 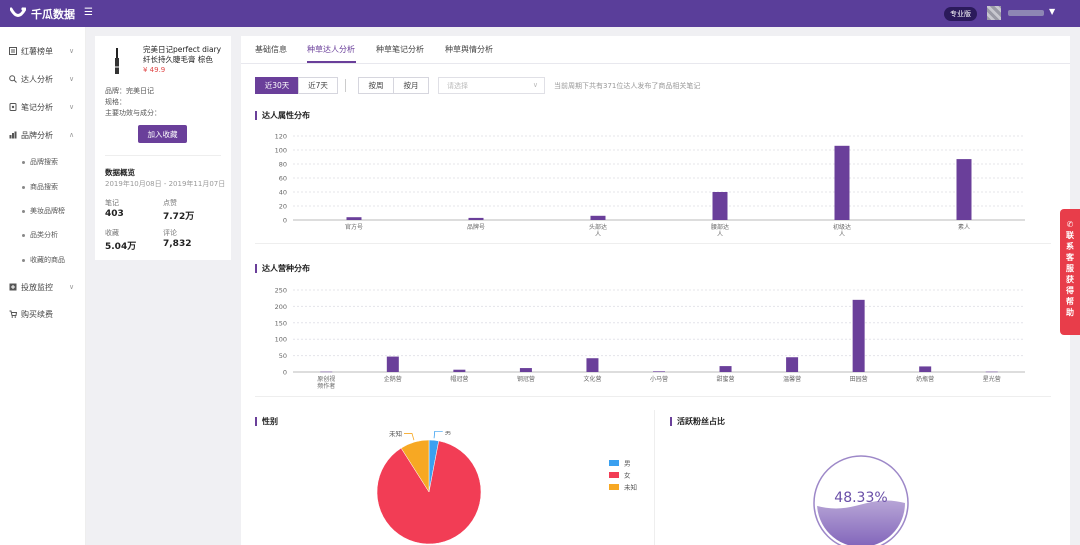 What do you see at coordinates (54, 211) in the screenshot?
I see `sidebar-subitem-beauty-brand-rank: 美妆品牌榜` at bounding box center [54, 211].